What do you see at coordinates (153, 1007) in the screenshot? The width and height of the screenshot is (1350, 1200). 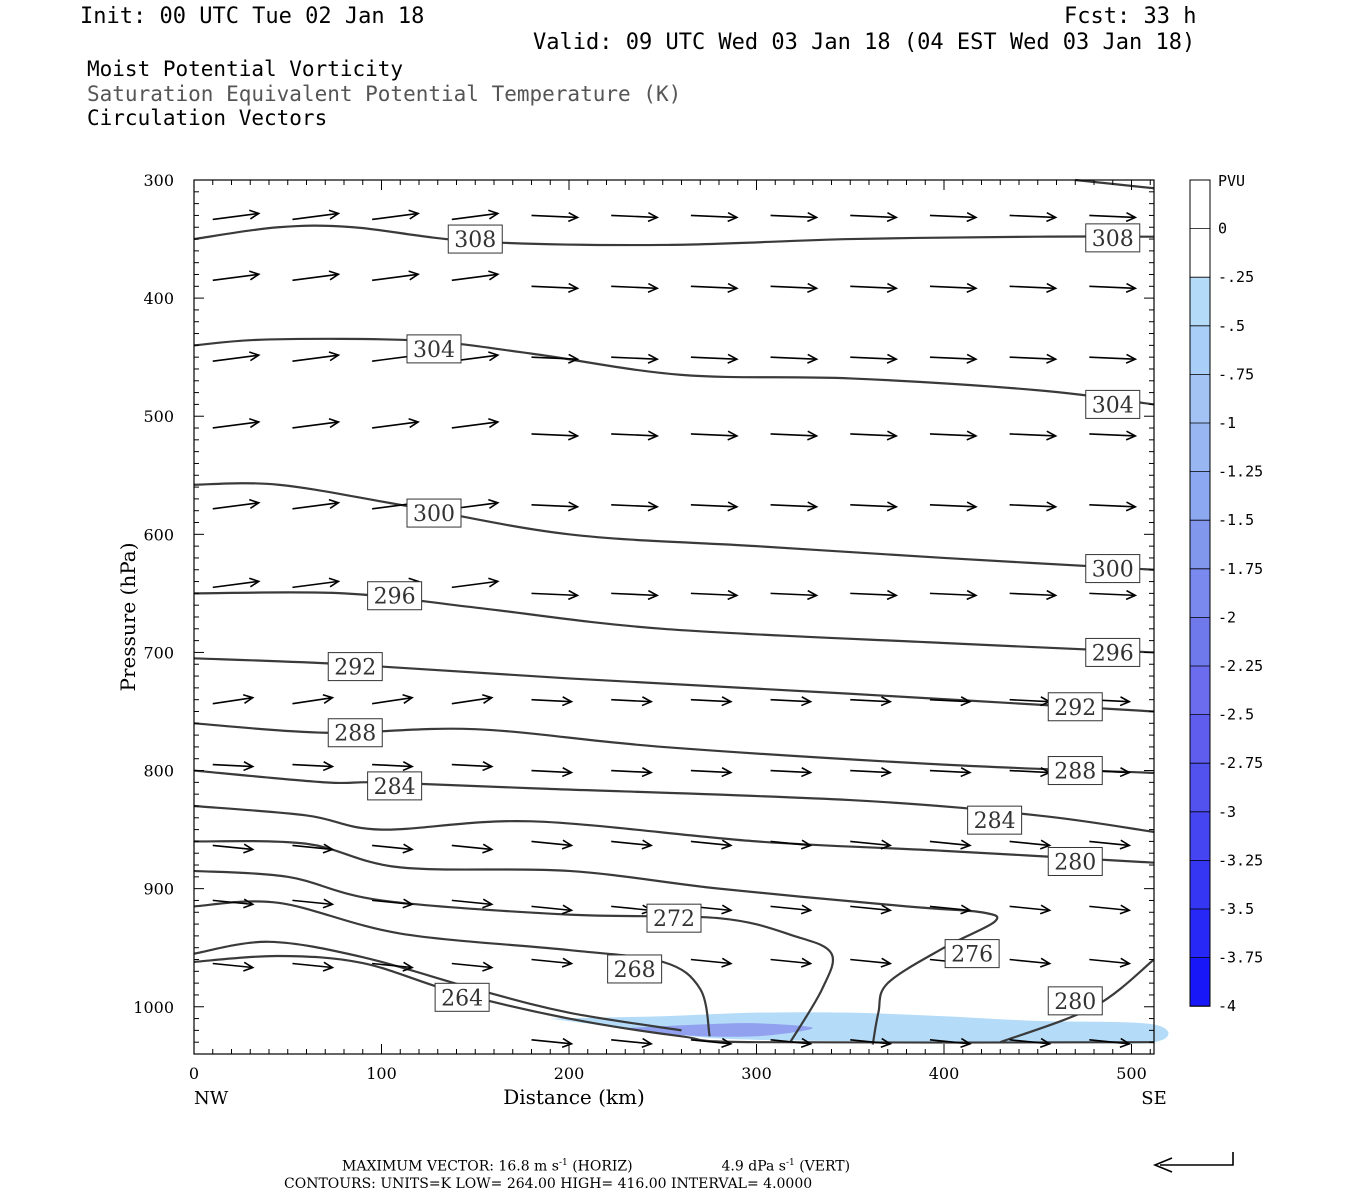 I see `y-tick-label: 1000` at bounding box center [153, 1007].